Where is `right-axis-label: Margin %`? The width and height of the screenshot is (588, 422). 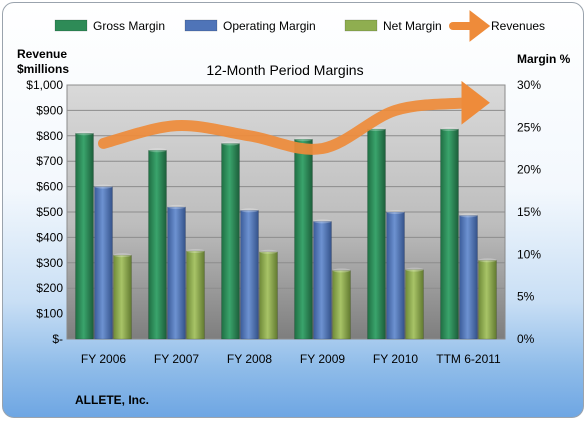 right-axis-label: Margin % is located at coordinates (544, 59).